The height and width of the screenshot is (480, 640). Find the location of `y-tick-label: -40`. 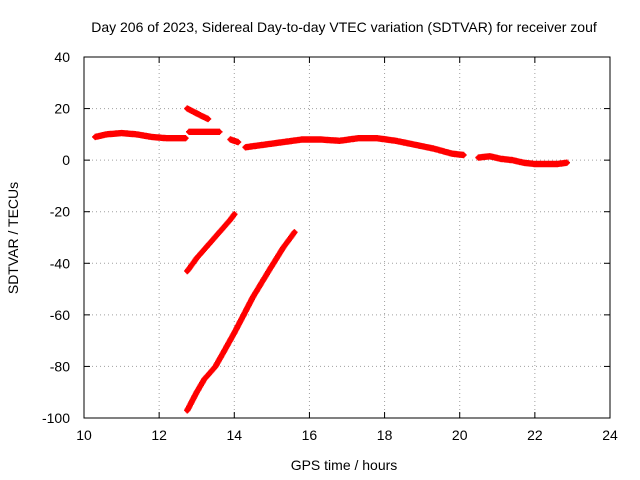

y-tick-label: -40 is located at coordinates (60, 263).